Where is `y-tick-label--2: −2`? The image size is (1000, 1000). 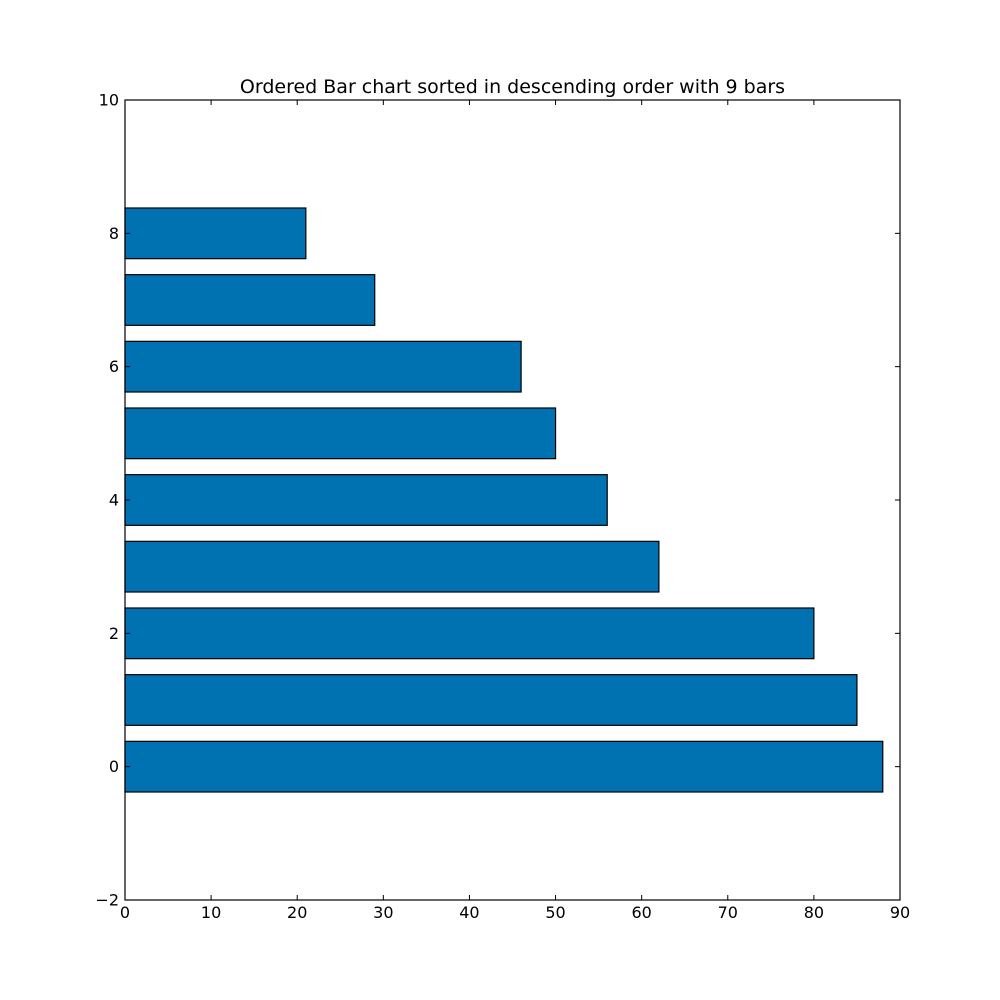 y-tick-label--2: −2 is located at coordinates (107, 900).